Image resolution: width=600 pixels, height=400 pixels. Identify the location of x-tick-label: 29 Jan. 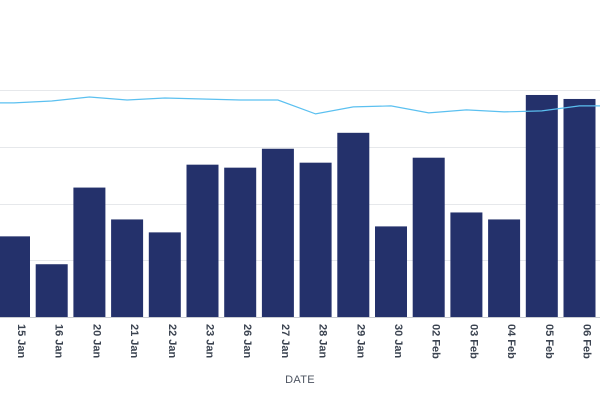
(360, 341).